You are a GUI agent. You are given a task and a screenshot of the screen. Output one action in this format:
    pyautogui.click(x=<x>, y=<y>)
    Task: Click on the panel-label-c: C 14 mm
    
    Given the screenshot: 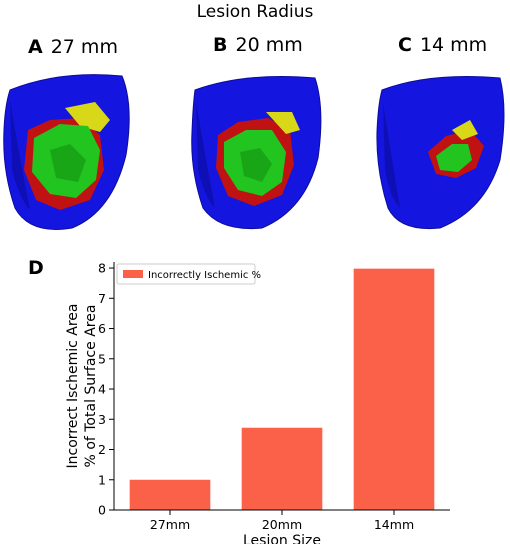 What is the action you would take?
    pyautogui.click(x=442, y=45)
    